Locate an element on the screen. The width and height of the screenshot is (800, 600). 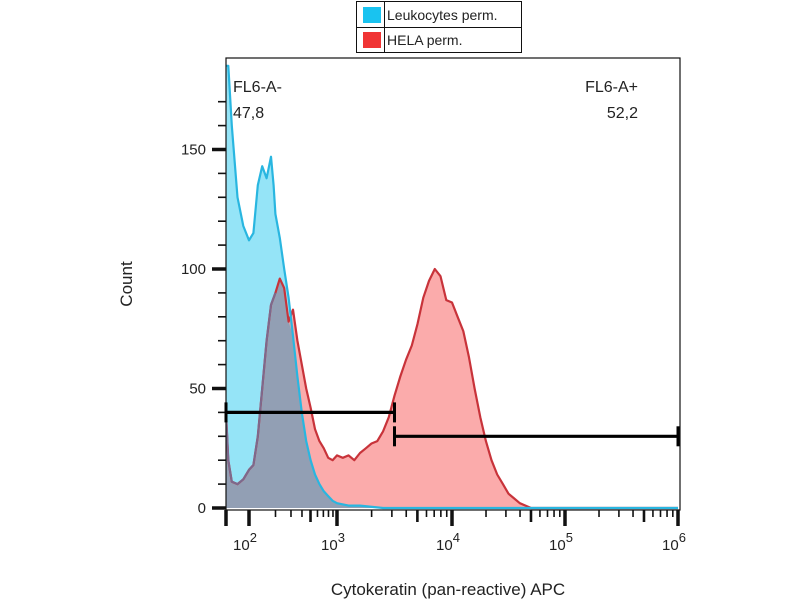
legend-item-hela: HELA perm. is located at coordinates (439, 39).